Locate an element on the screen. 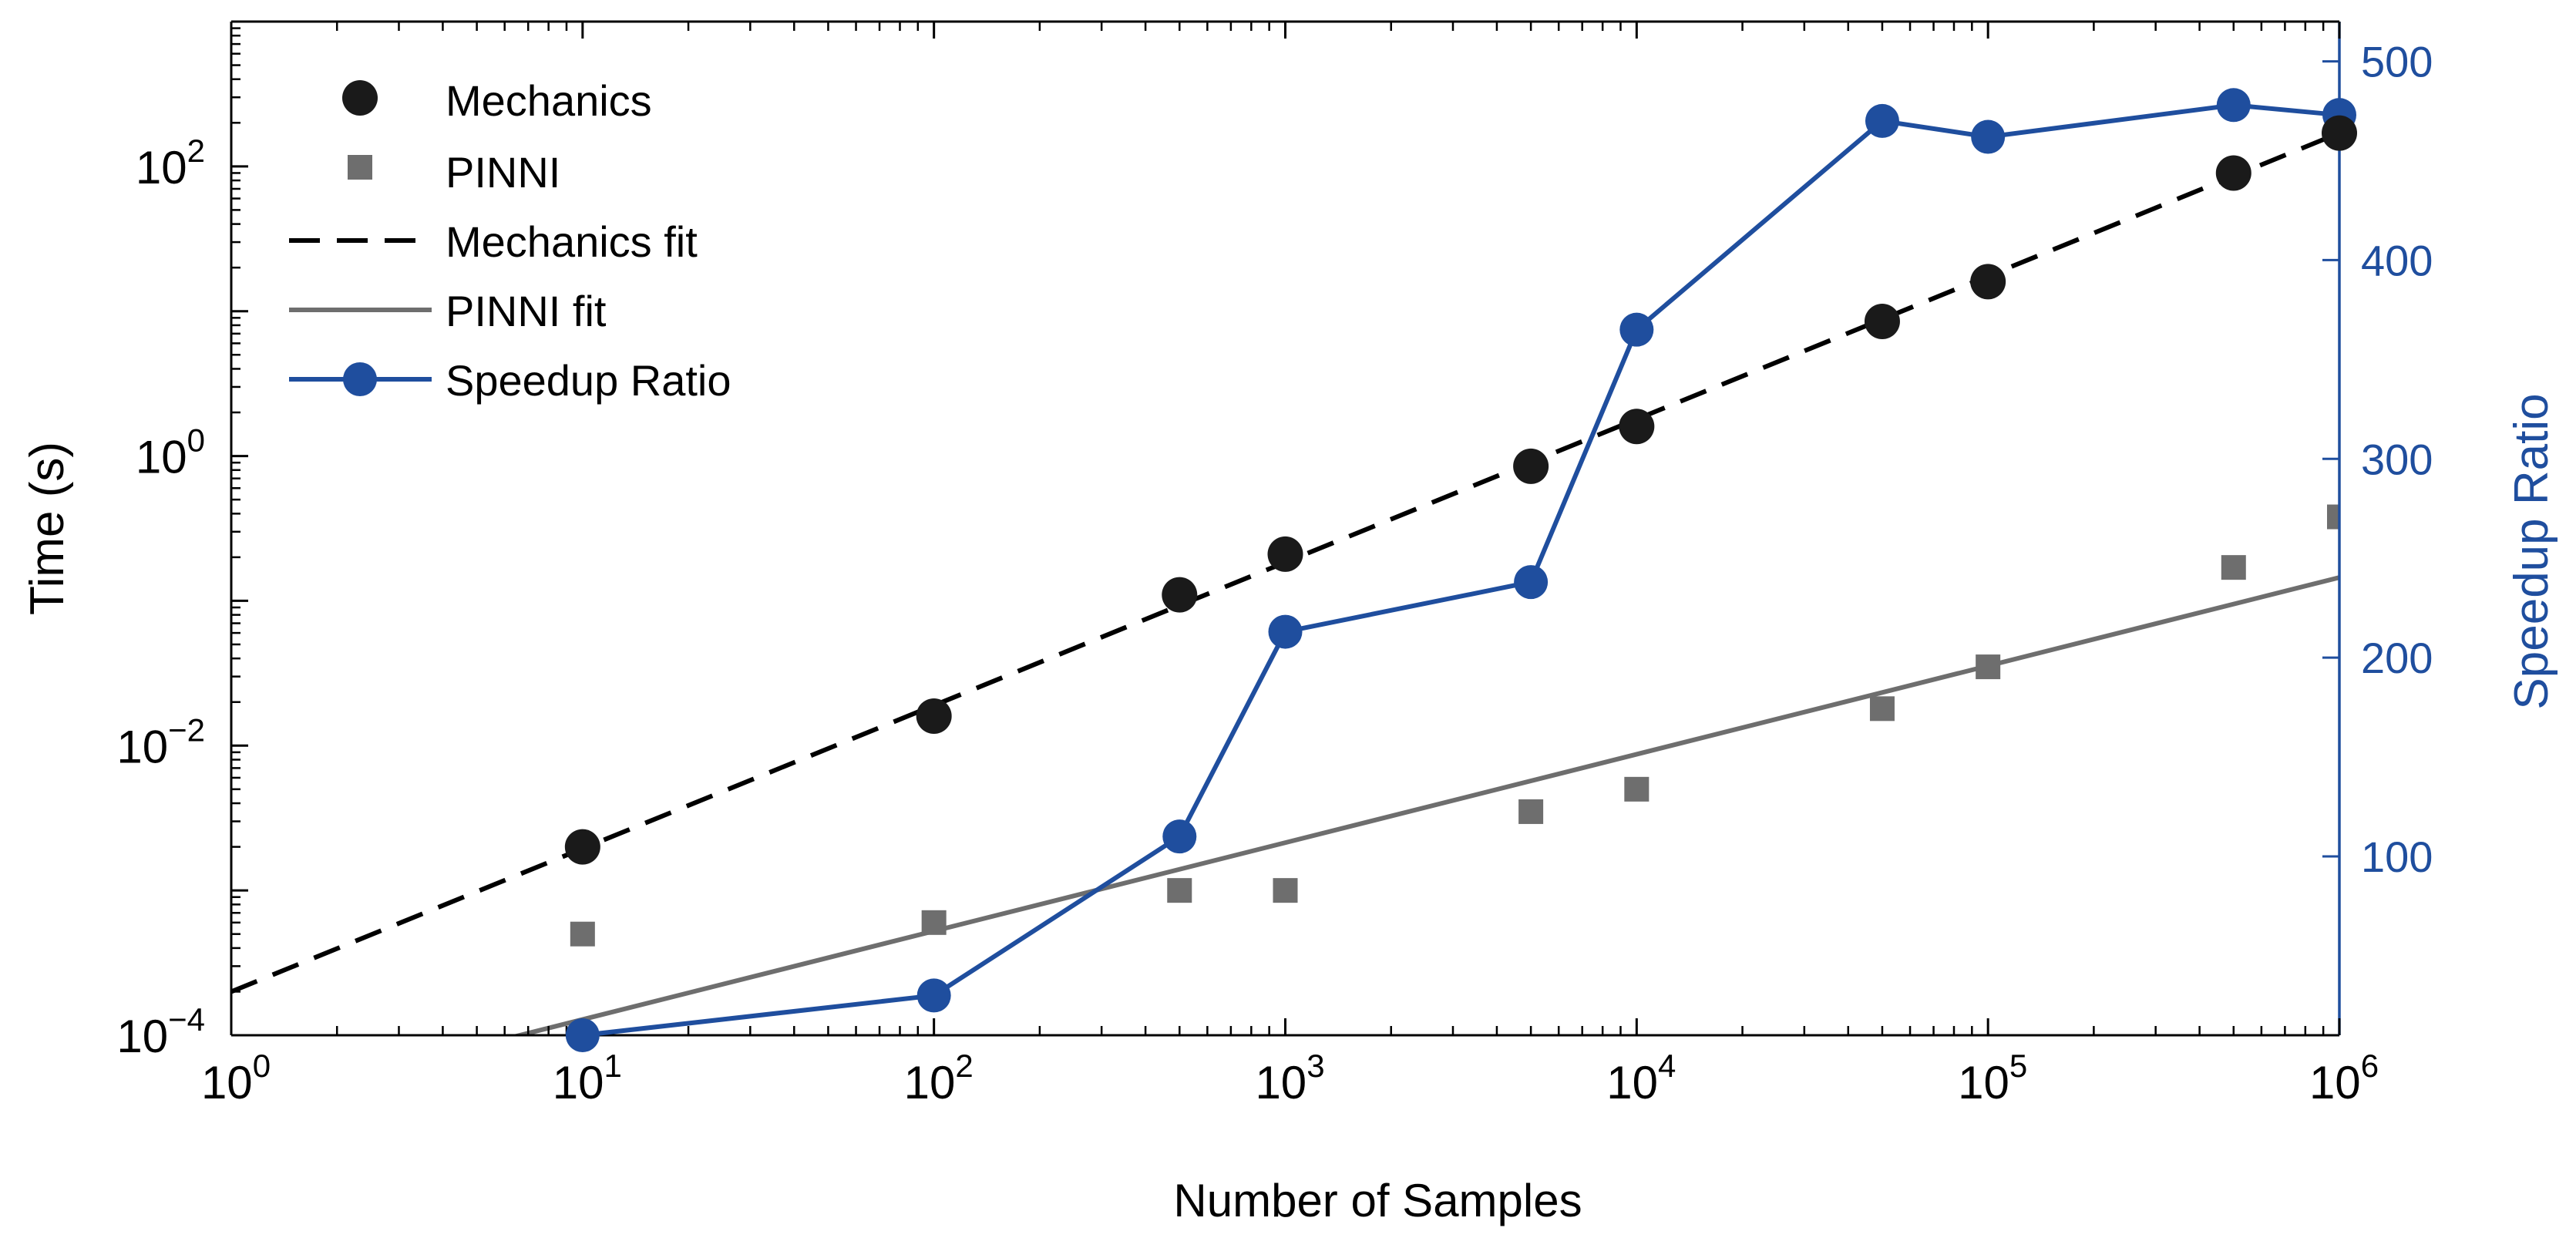  legend-speedup-ratio-marker is located at coordinates (360, 379).